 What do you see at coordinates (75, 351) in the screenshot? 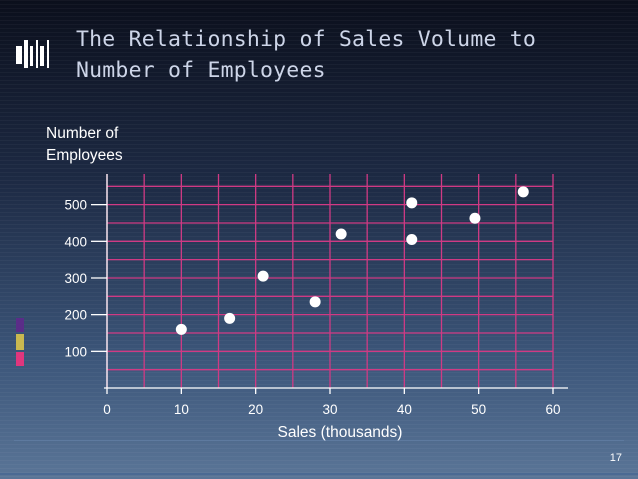
I see `y-tick-label: 100` at bounding box center [75, 351].